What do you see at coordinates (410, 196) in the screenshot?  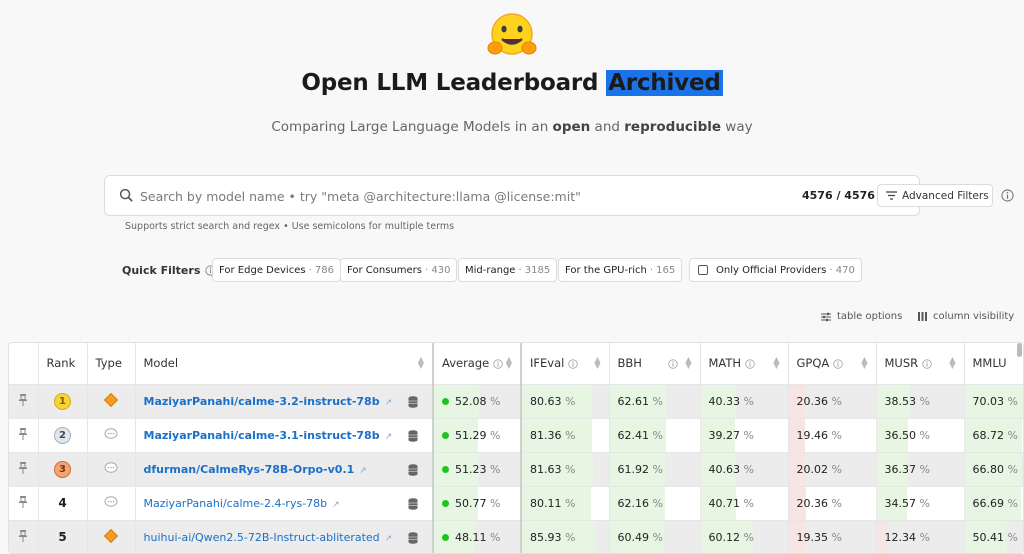 I see `search-input` at bounding box center [410, 196].